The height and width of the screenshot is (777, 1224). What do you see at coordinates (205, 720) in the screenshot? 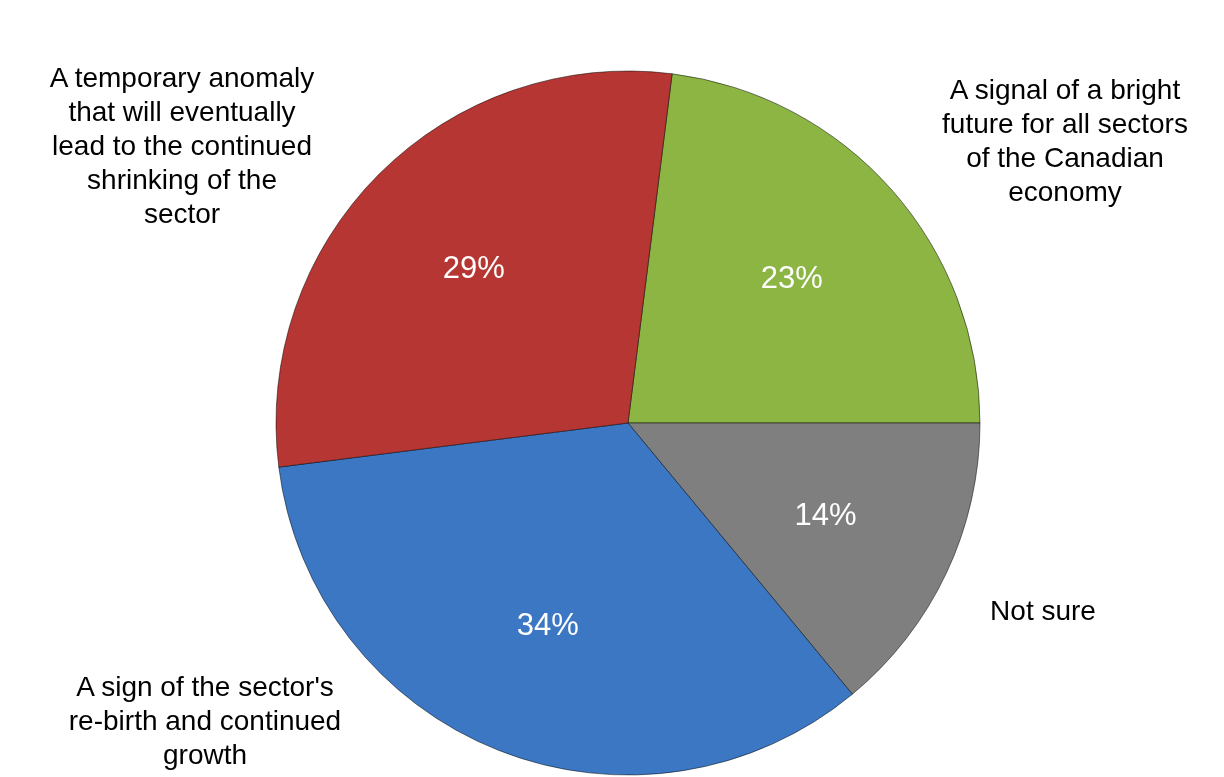
I see `slice-label: A sign of the sector's re-birth and continued growth` at bounding box center [205, 720].